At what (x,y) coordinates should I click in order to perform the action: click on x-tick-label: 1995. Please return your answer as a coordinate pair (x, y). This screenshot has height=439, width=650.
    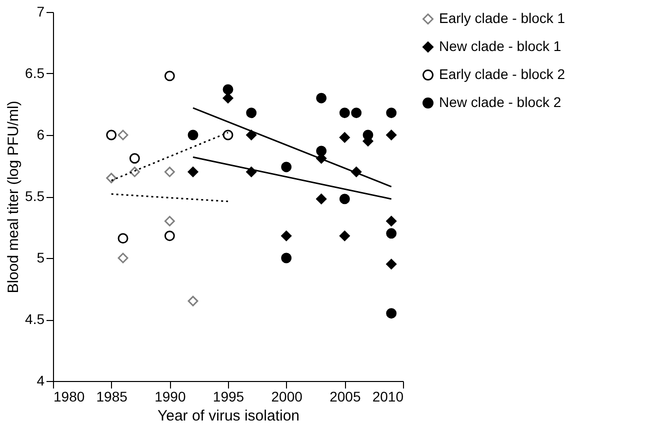
    Looking at the image, I should click on (228, 396).